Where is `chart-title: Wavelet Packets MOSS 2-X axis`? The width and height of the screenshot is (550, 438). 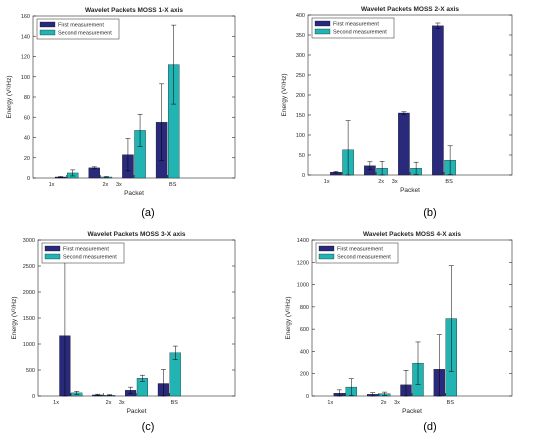
chart-title: Wavelet Packets MOSS 2-X axis is located at coordinates (410, 9).